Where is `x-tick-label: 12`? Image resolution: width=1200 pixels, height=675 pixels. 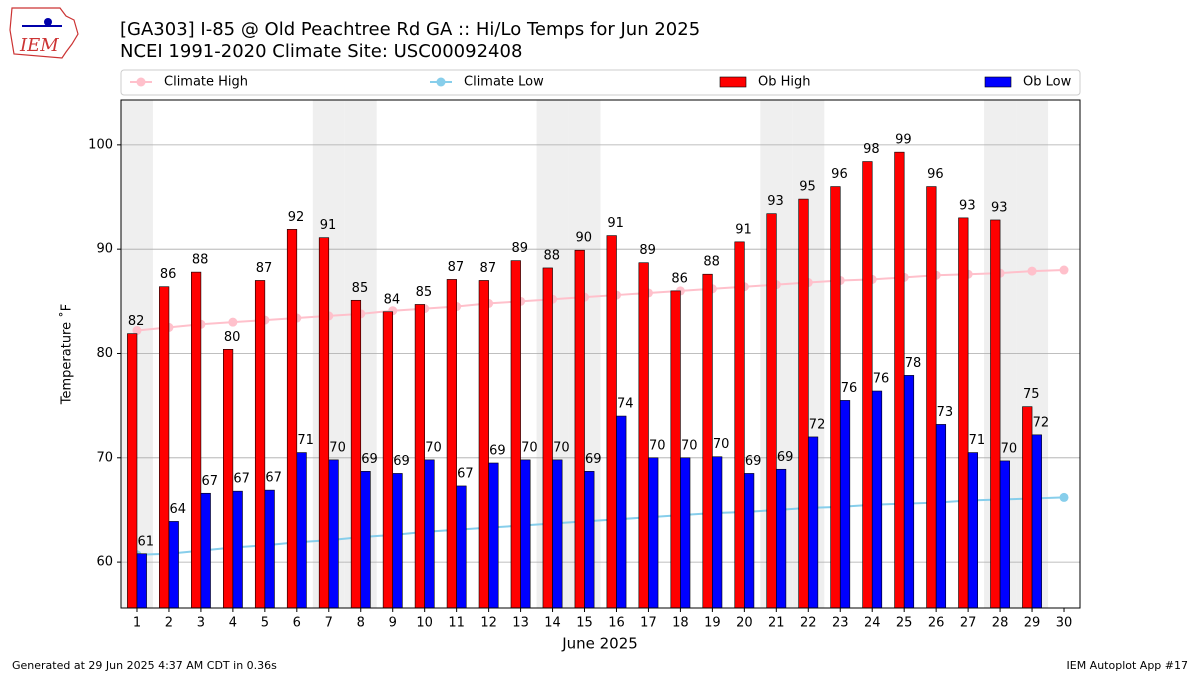
x-tick-label: 12 is located at coordinates (488, 623).